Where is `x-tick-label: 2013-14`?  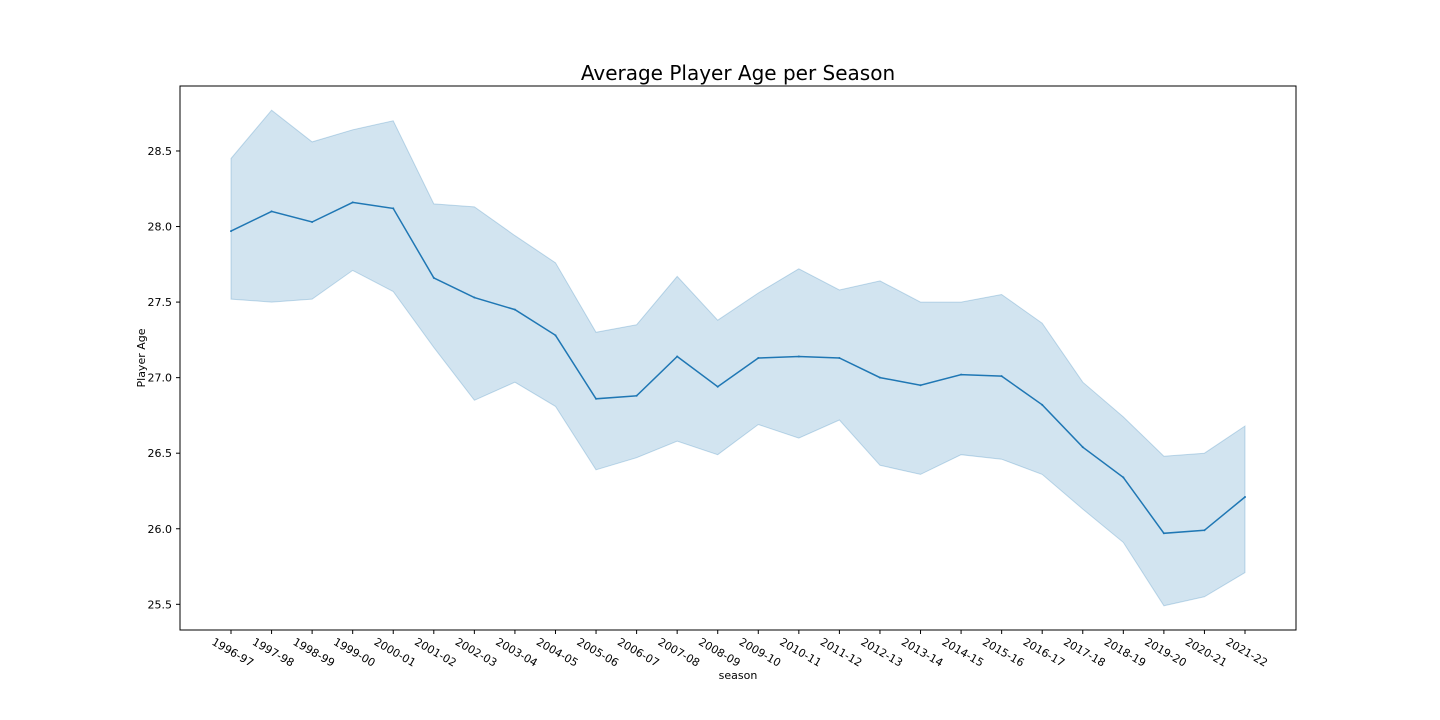
x-tick-label: 2013-14 is located at coordinates (922, 652).